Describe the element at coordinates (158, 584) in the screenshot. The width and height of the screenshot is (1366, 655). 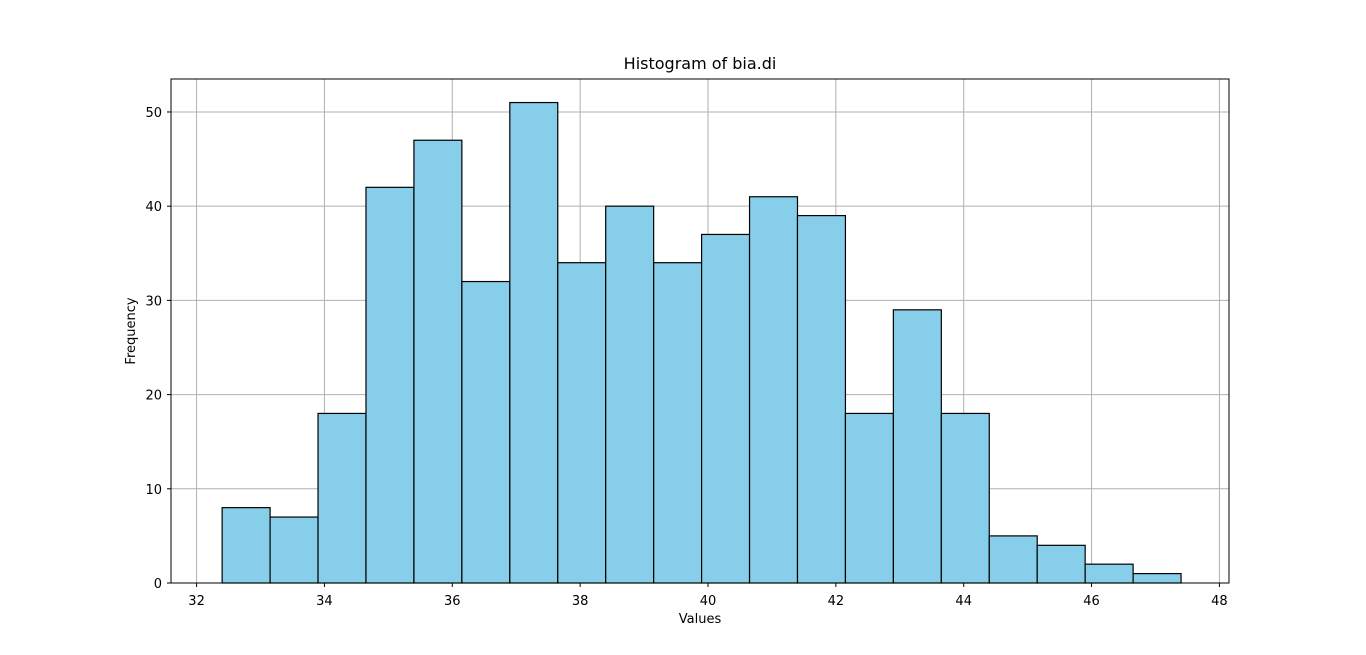
I see `y-tick-label: 0` at that location.